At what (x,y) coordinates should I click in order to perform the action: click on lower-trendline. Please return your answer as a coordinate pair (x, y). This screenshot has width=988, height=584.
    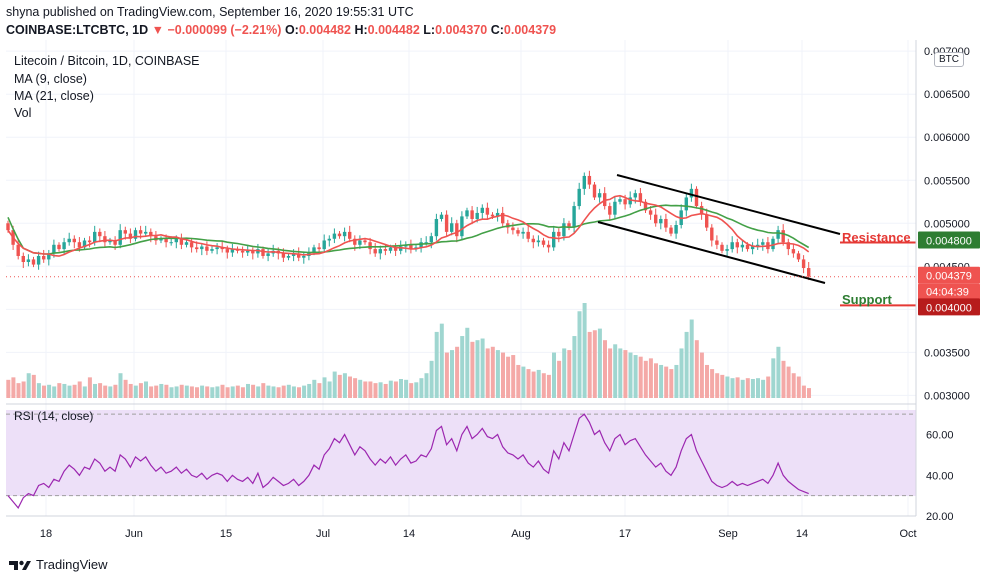
    Looking at the image, I should click on (711, 252).